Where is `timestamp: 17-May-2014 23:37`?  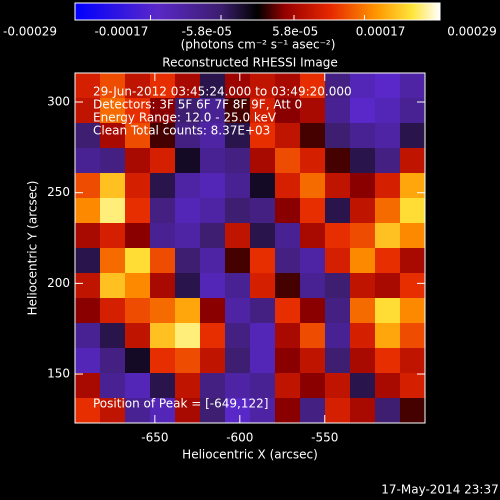
timestamp: 17-May-2014 23:37 is located at coordinates (439, 490).